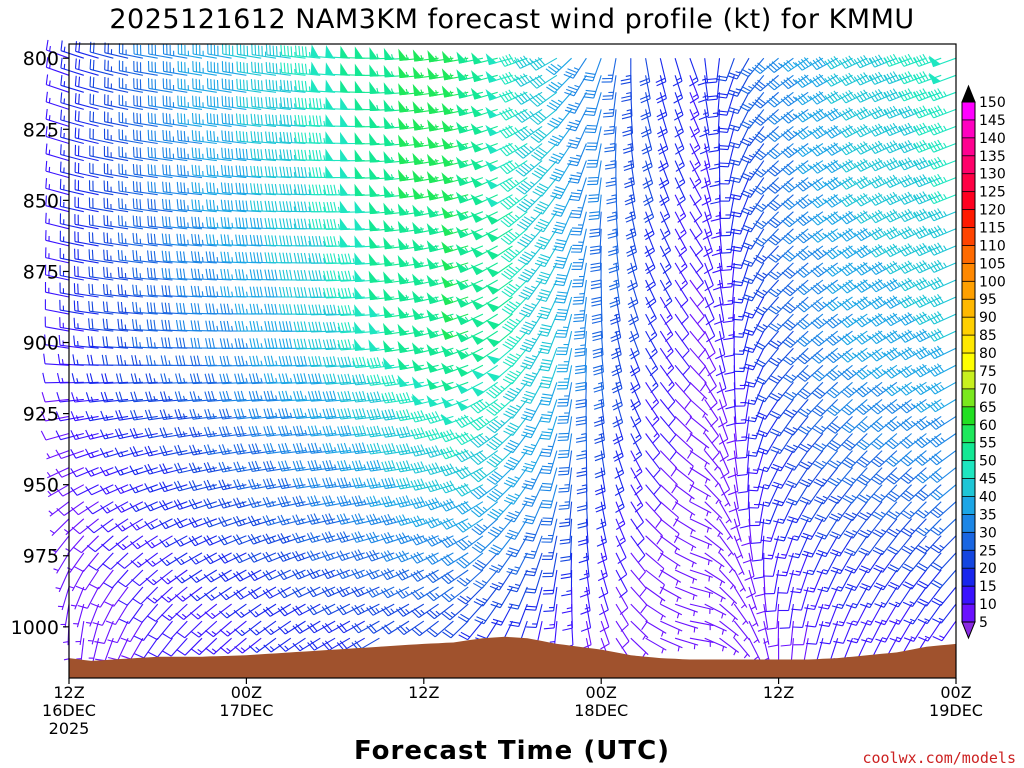 The image size is (1024, 768). Describe the element at coordinates (992, 211) in the screenshot. I see `colorbar-tick-label: 120` at that location.